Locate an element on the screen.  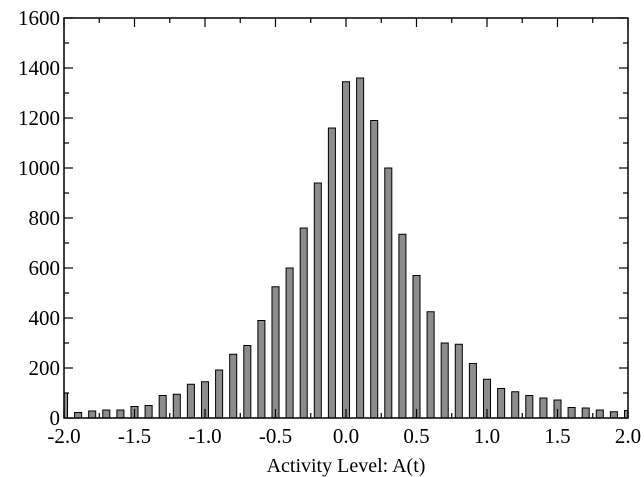
y-tick-label: 1200 is located at coordinates (39, 118).